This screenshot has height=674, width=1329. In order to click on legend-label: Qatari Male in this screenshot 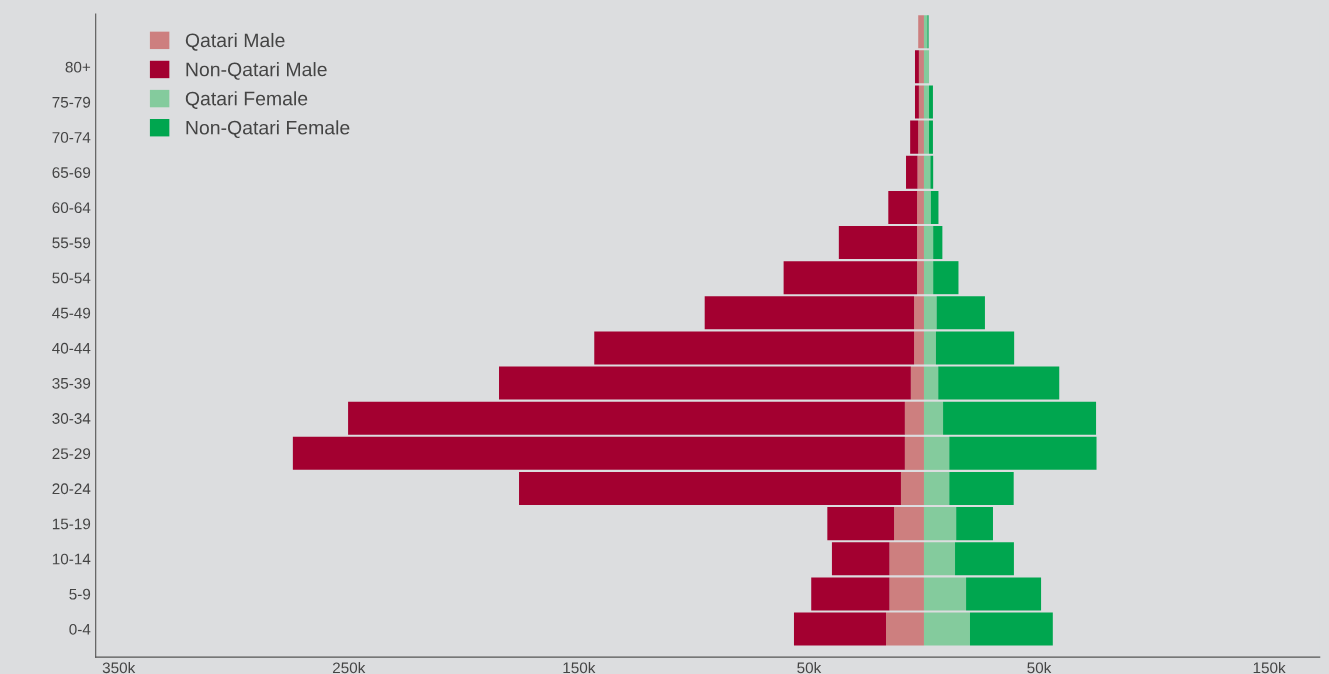, I will do `click(235, 41)`.